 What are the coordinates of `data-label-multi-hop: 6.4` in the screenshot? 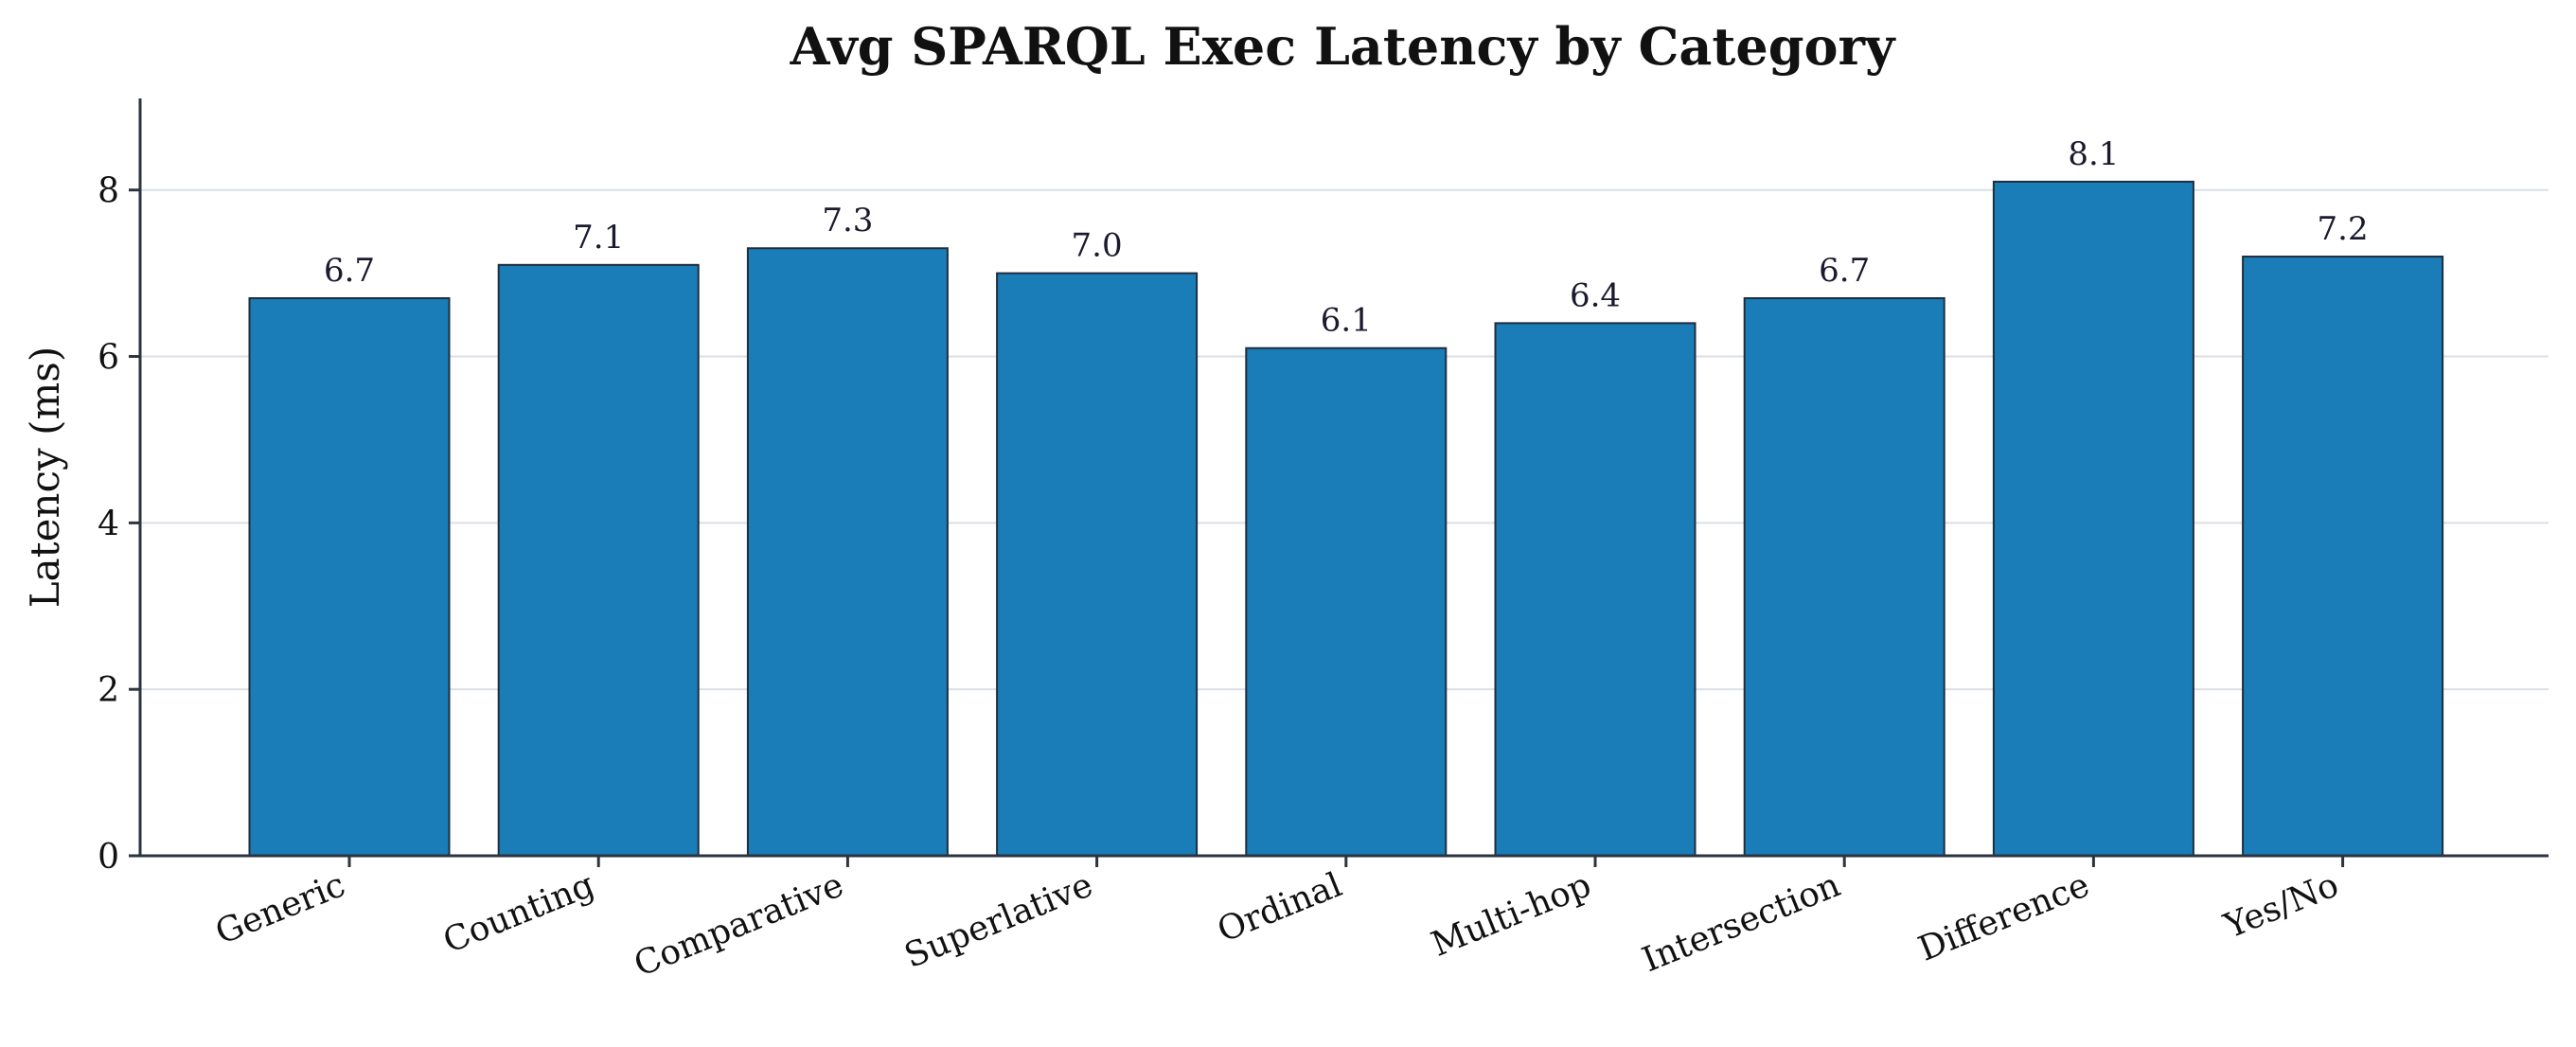 It's located at (1596, 295).